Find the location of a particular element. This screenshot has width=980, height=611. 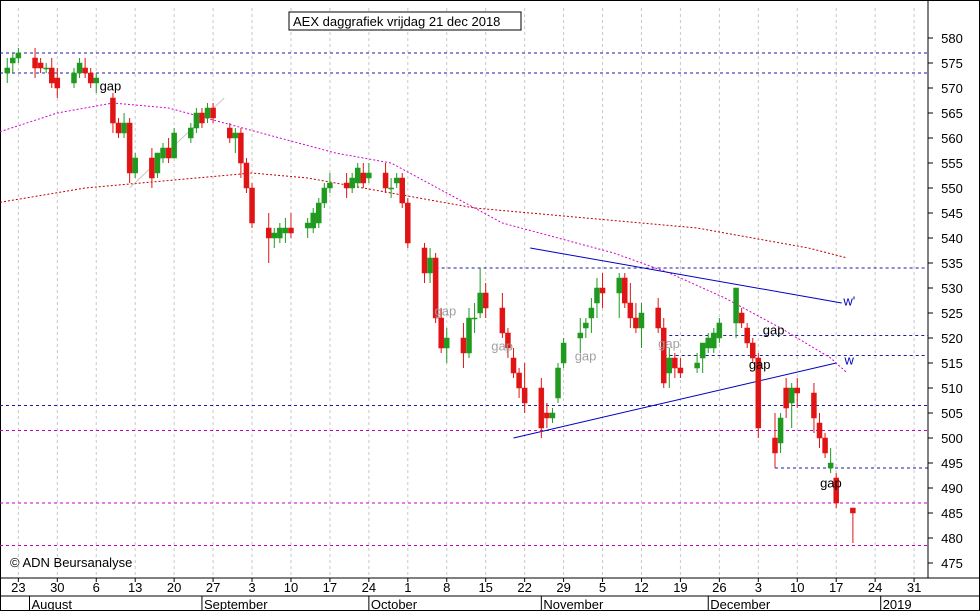

y-tick-label: 550 is located at coordinates (952, 188).